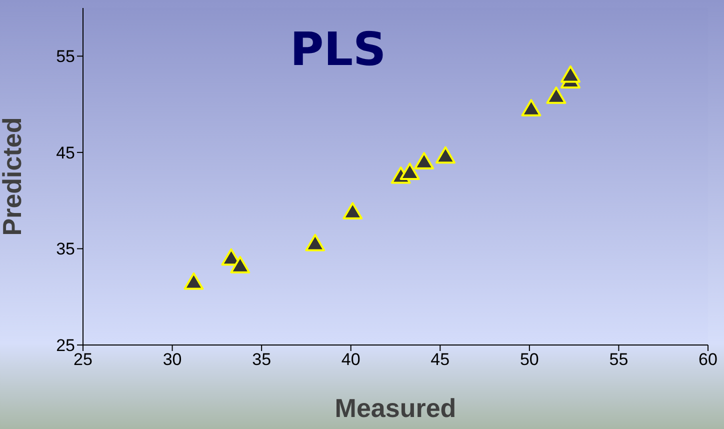 The image size is (724, 429). I want to click on chart-title: PLS, so click(338, 49).